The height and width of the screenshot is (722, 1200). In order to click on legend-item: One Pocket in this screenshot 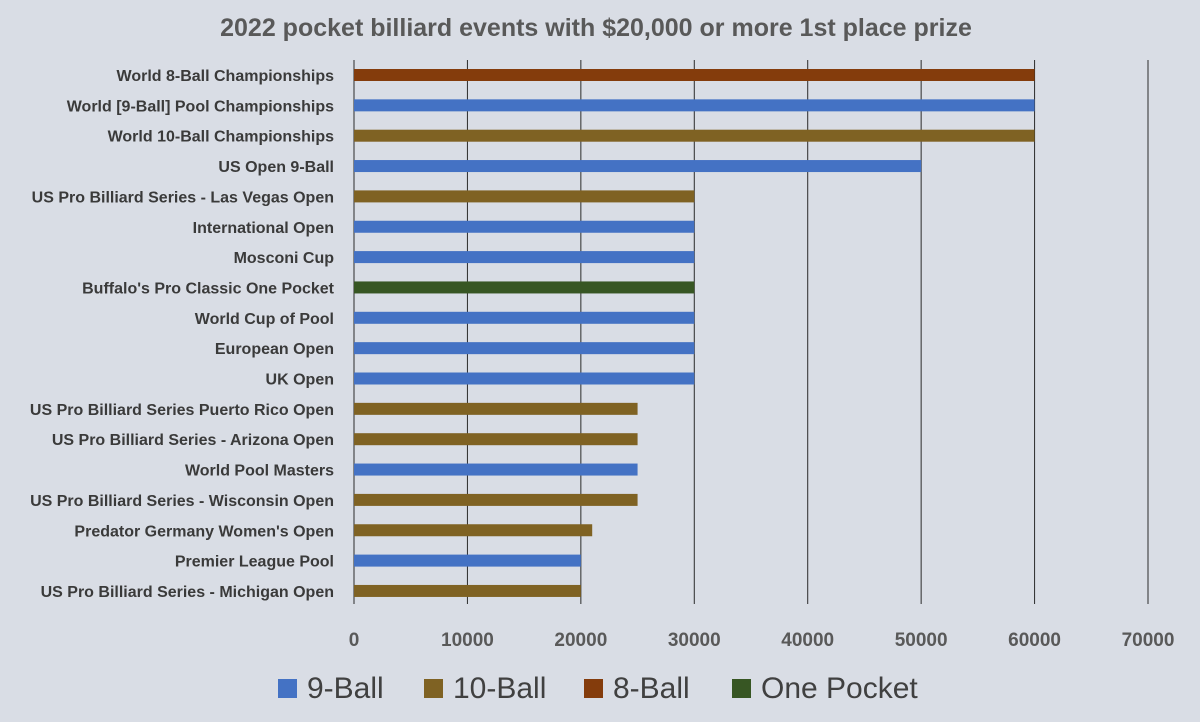, I will do `click(825, 688)`.